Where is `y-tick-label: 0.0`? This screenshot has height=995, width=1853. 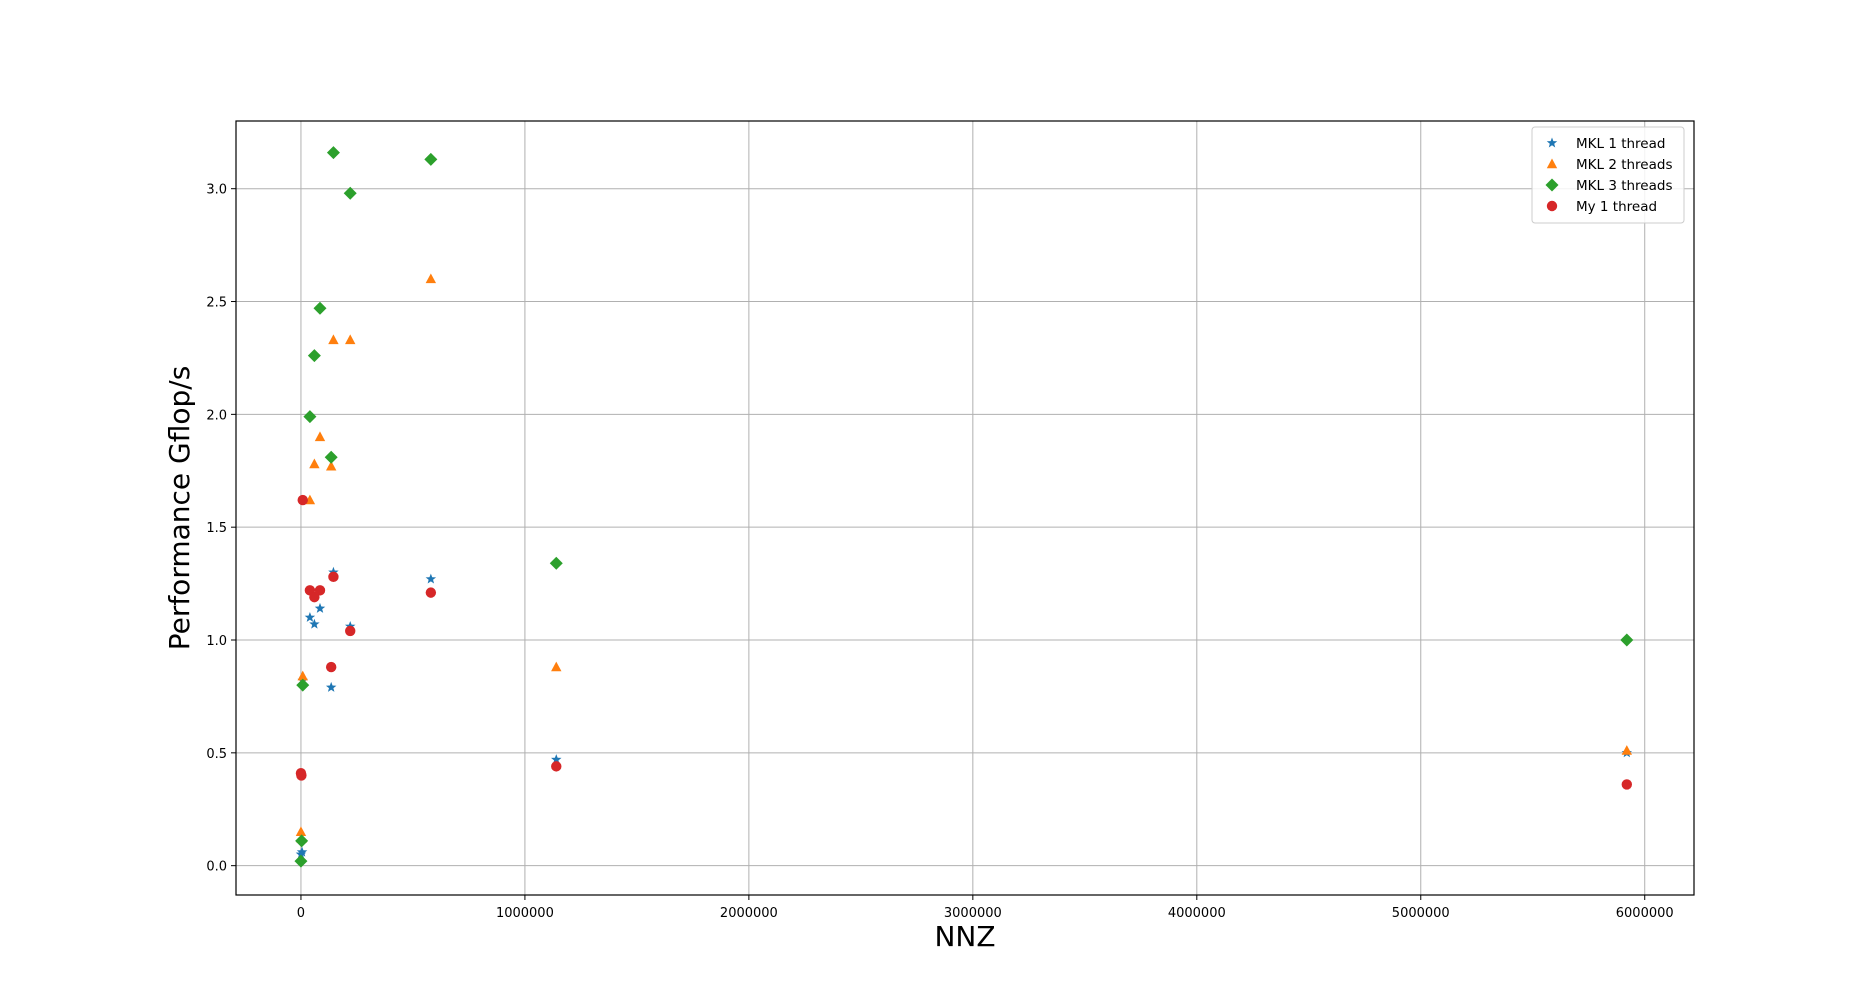 y-tick-label: 0.0 is located at coordinates (216, 867).